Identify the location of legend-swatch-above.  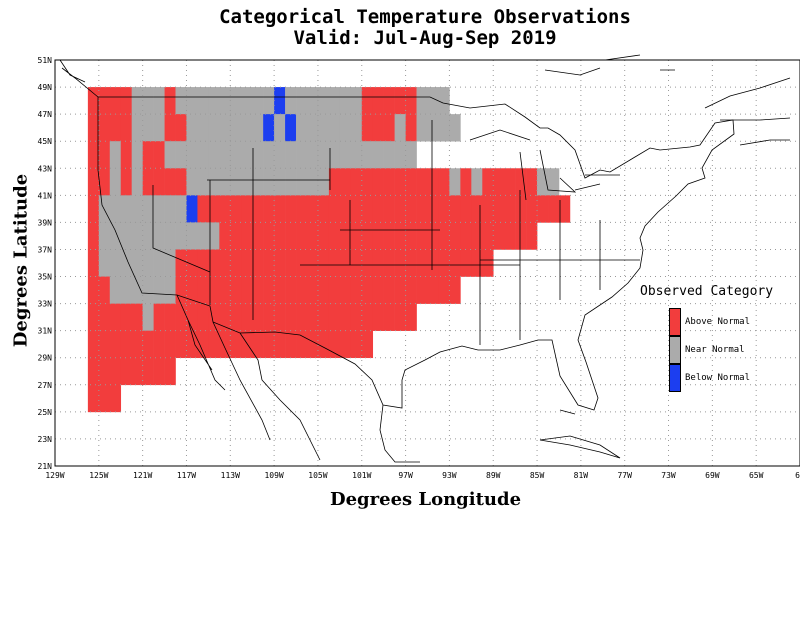
(675, 322).